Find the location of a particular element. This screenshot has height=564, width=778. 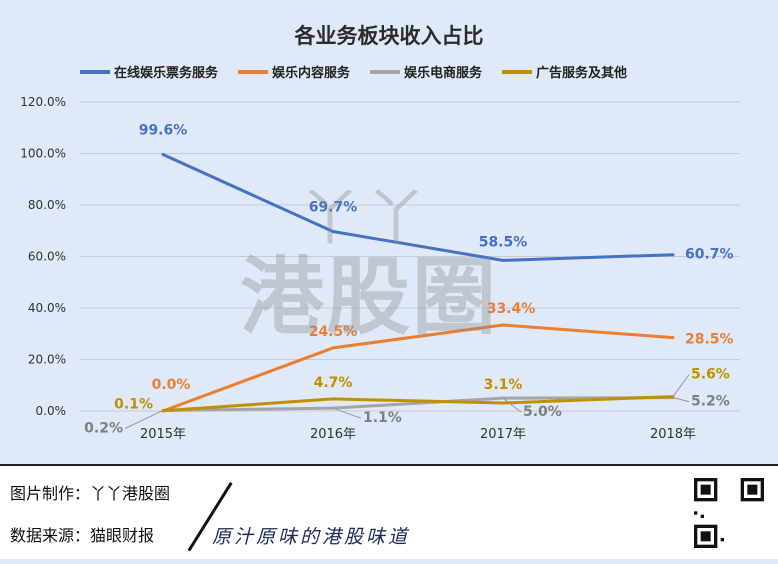

data-label: 5.6% is located at coordinates (710, 375).